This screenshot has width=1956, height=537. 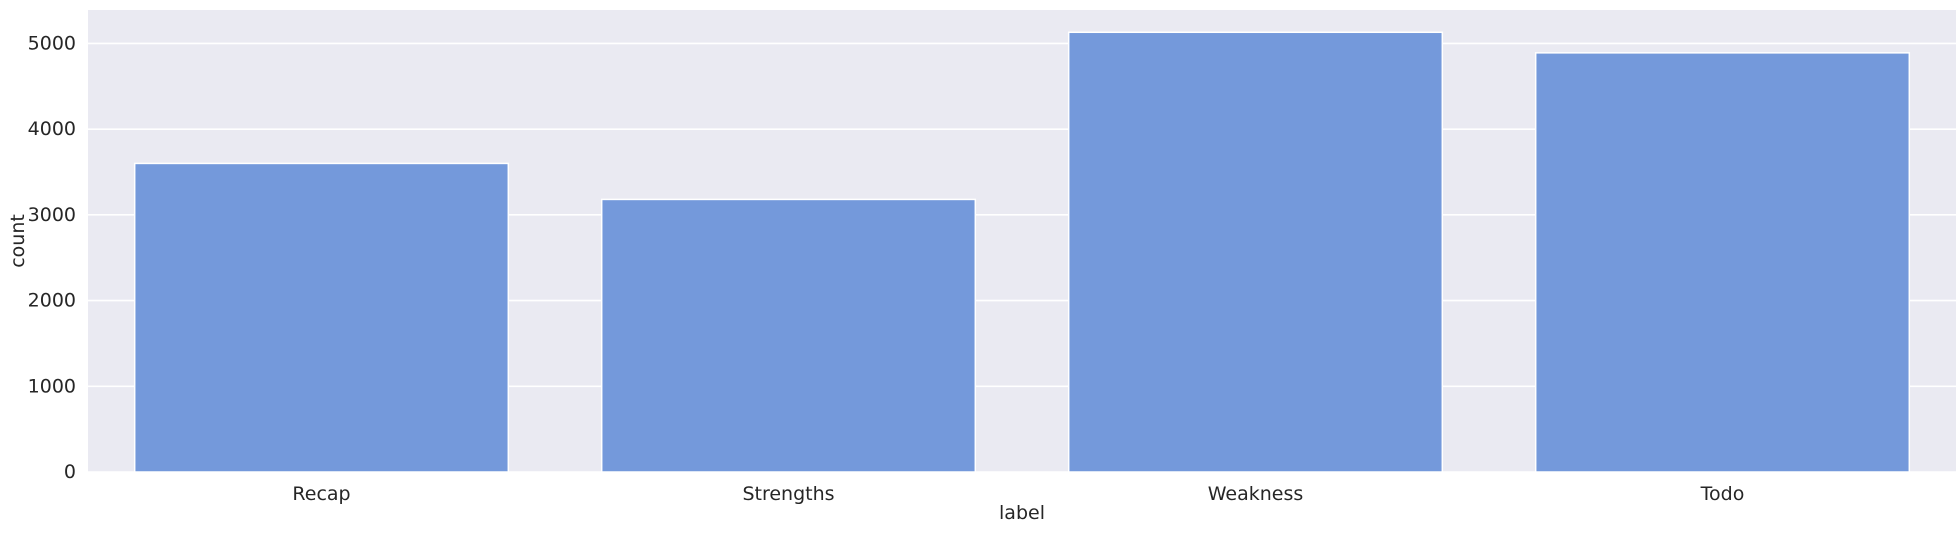 What do you see at coordinates (52, 129) in the screenshot?
I see `y-tick-label: 4000` at bounding box center [52, 129].